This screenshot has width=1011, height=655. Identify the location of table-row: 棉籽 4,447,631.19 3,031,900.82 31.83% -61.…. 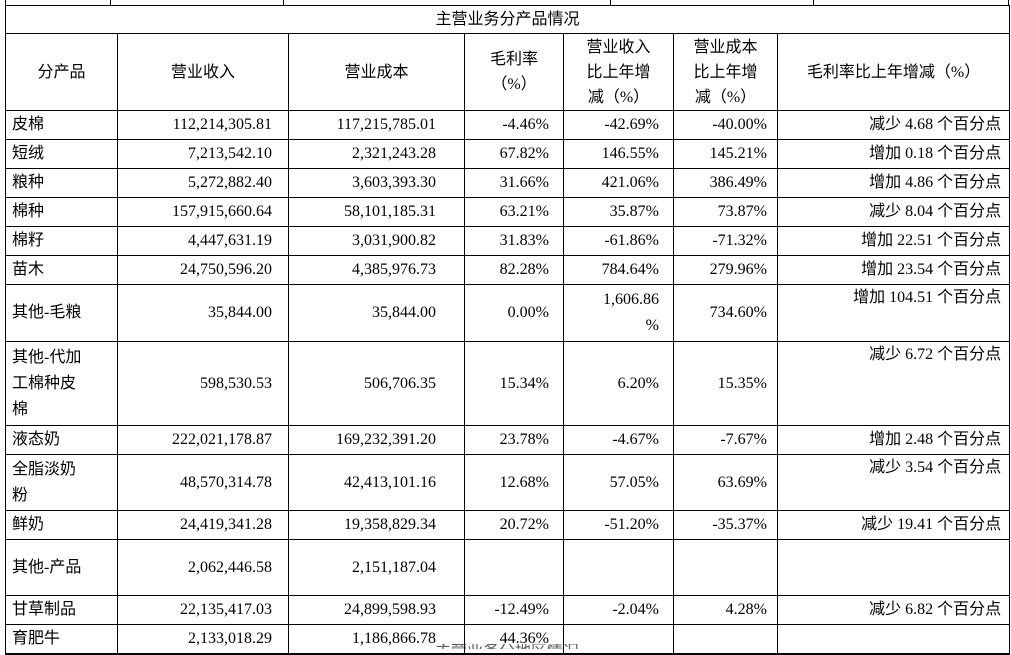
(508, 241).